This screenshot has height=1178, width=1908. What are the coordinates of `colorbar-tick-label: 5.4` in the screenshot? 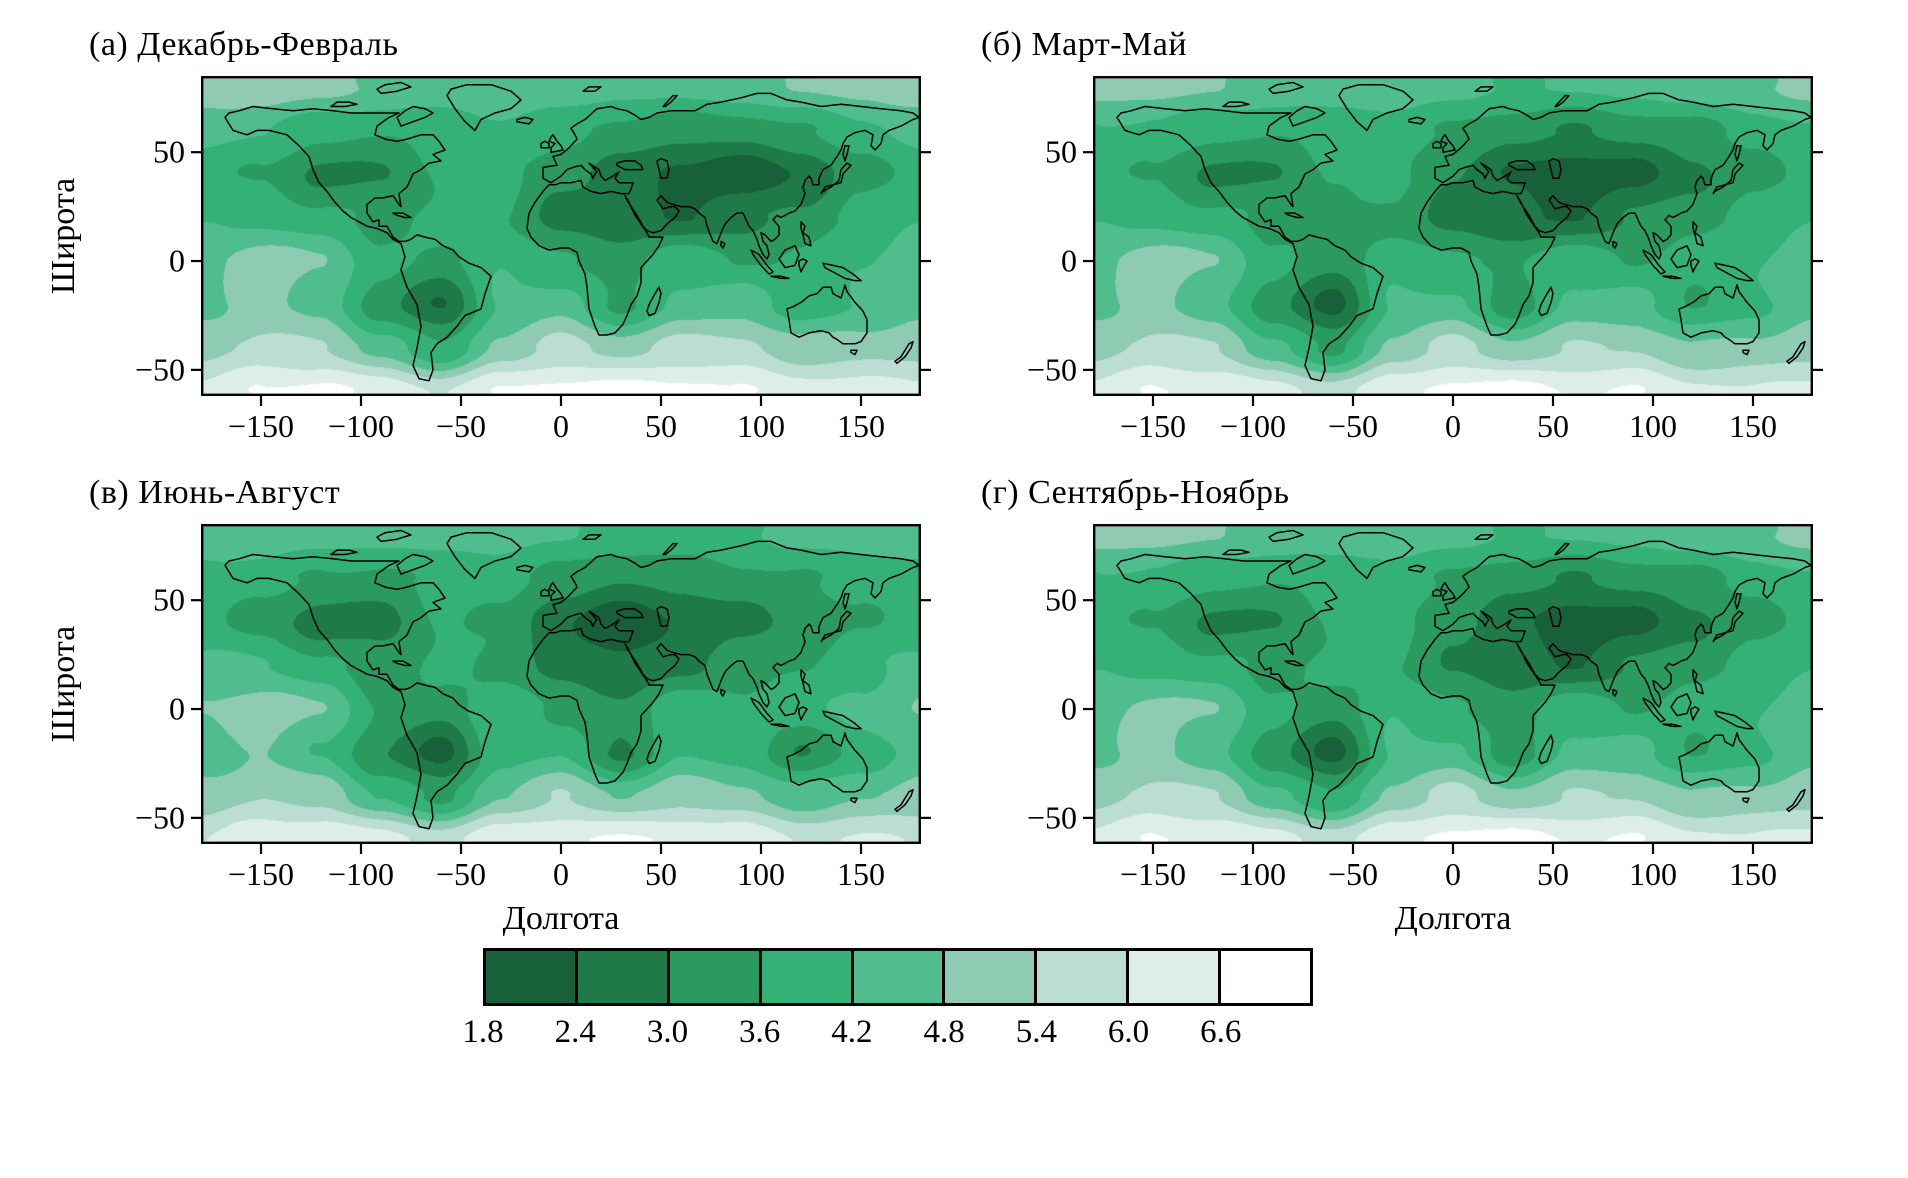 It's located at (1036, 1032).